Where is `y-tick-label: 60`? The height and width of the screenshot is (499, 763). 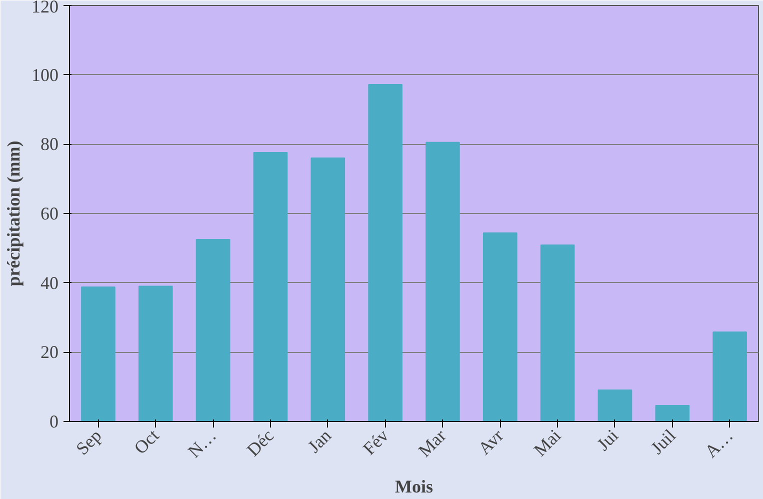
y-tick-label: 60 is located at coordinates (49, 214).